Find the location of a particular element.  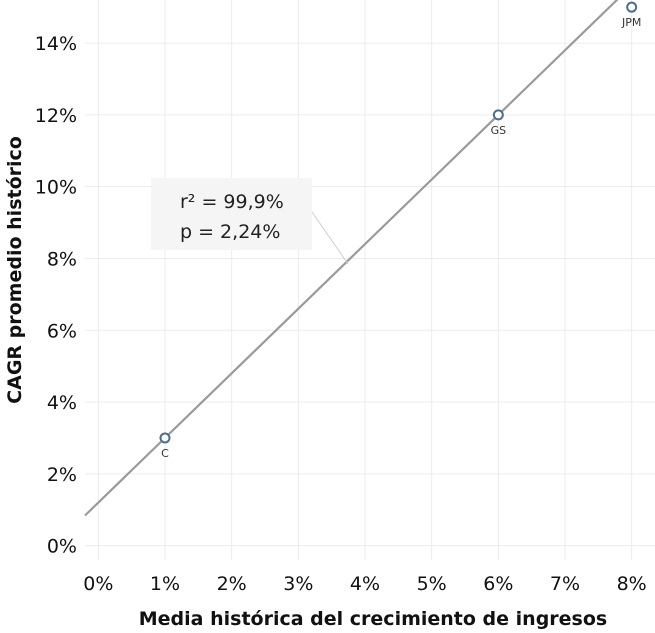

x-tick-label: 0% is located at coordinates (98, 584).